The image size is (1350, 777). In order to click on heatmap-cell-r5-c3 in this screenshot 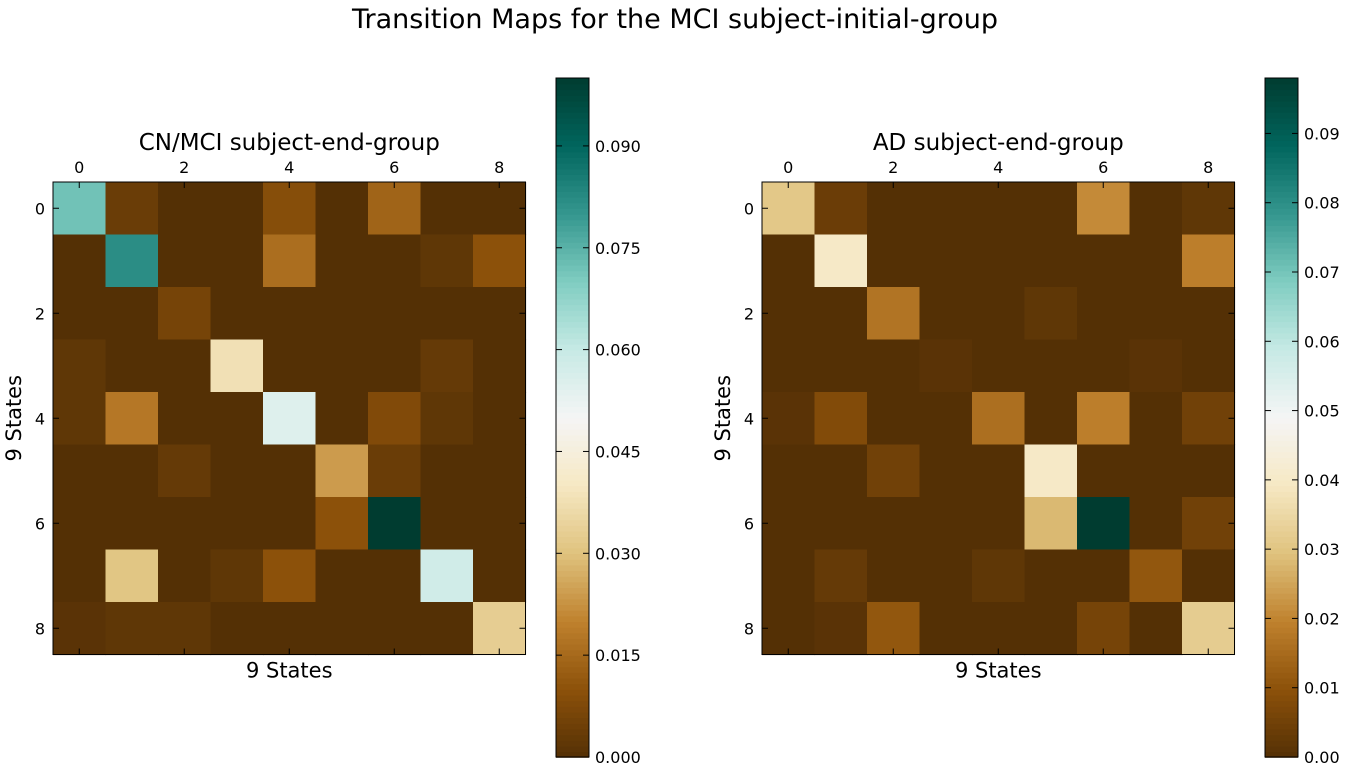, I will do `click(237, 471)`.